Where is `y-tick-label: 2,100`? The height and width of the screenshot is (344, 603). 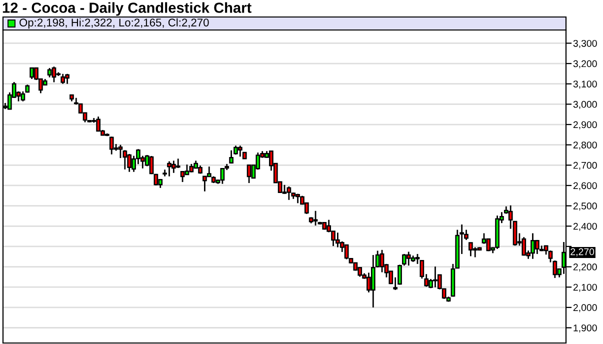 y-tick-label: 2,100 is located at coordinates (585, 288).